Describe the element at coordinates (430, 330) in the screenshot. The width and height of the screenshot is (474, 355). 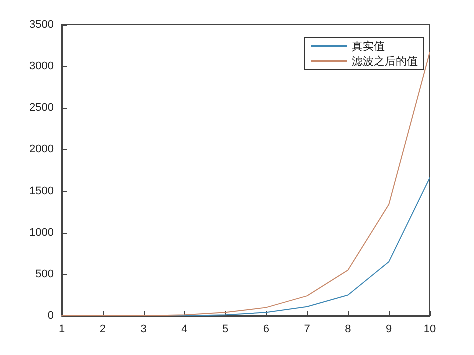
I see `x-tick-label: 10` at that location.